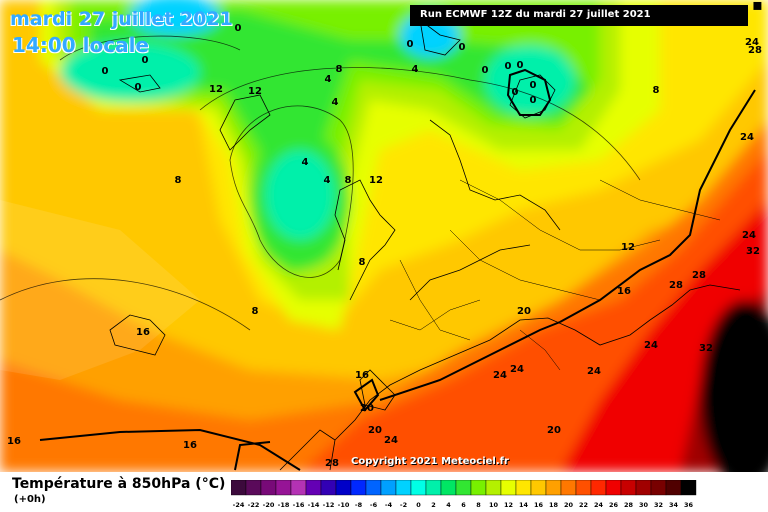 The width and height of the screenshot is (768, 512). I want to click on scale-tick-label: -14, so click(314, 505).